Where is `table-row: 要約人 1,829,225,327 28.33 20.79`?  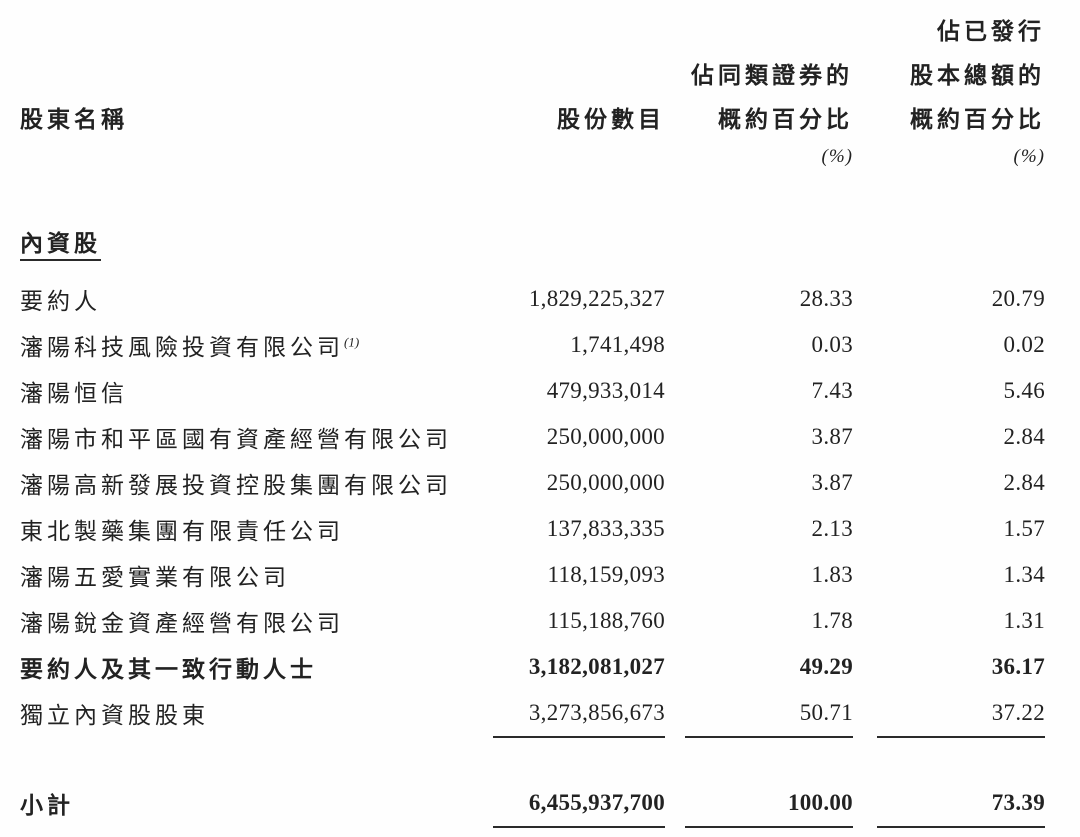 table-row: 要約人 1,829,225,327 28.33 20.79 is located at coordinates (532, 299).